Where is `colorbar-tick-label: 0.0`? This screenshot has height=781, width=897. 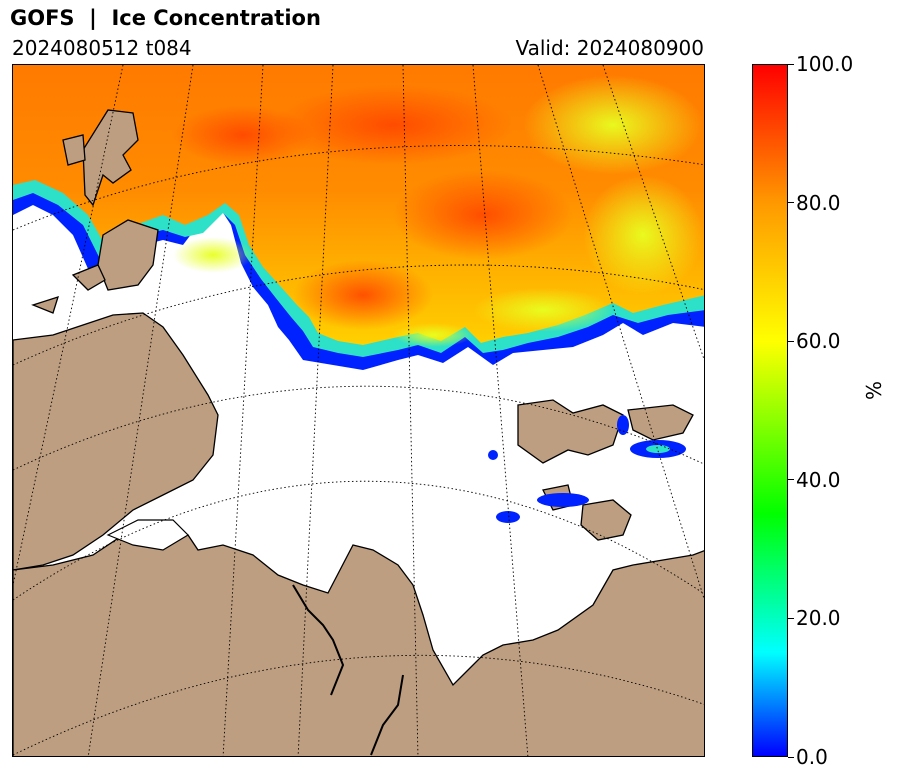
colorbar-tick-label: 0.0 is located at coordinates (812, 757).